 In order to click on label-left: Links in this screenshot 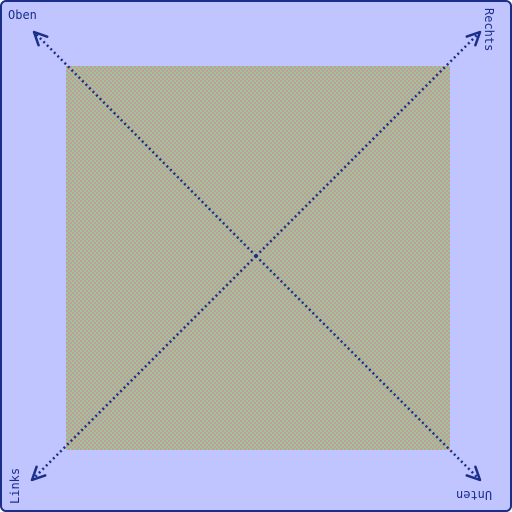, I will do `click(15, 485)`.